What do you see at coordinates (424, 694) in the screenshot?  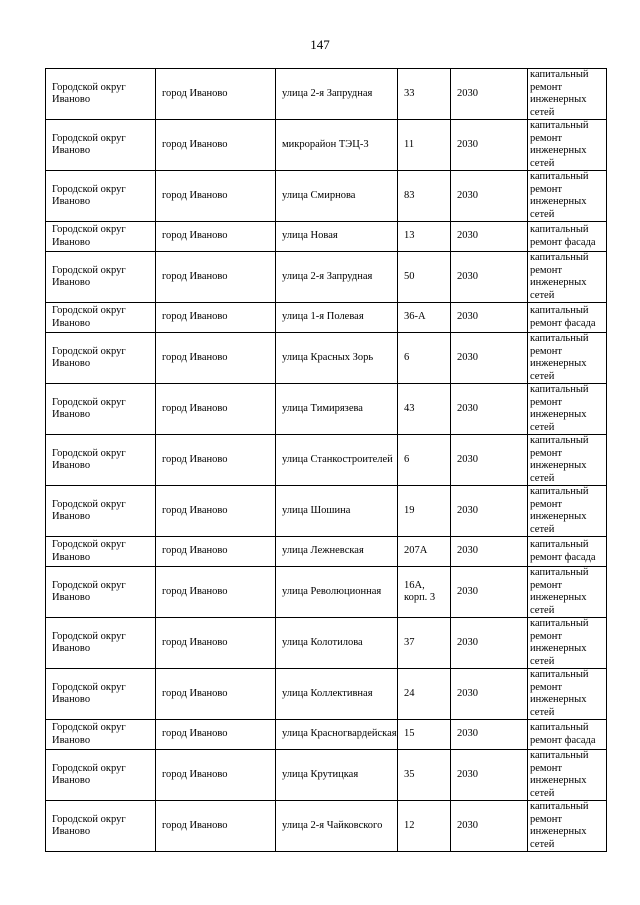 I see `cell-house-number: 24` at bounding box center [424, 694].